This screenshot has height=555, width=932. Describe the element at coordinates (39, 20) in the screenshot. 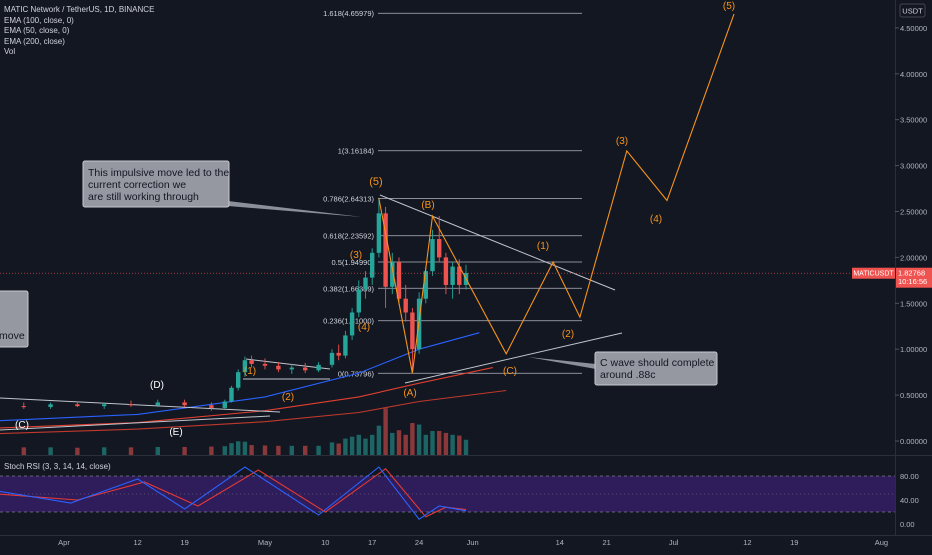

I see `indicator-ema-100: EMA (100, close, 0)` at that location.